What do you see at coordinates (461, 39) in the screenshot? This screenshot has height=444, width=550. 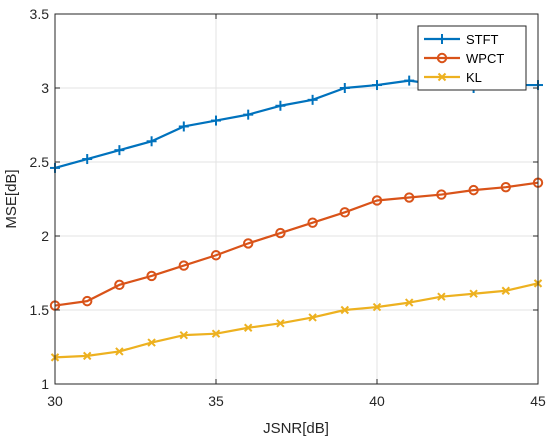 I see `legend-item-stft: STFT` at bounding box center [461, 39].